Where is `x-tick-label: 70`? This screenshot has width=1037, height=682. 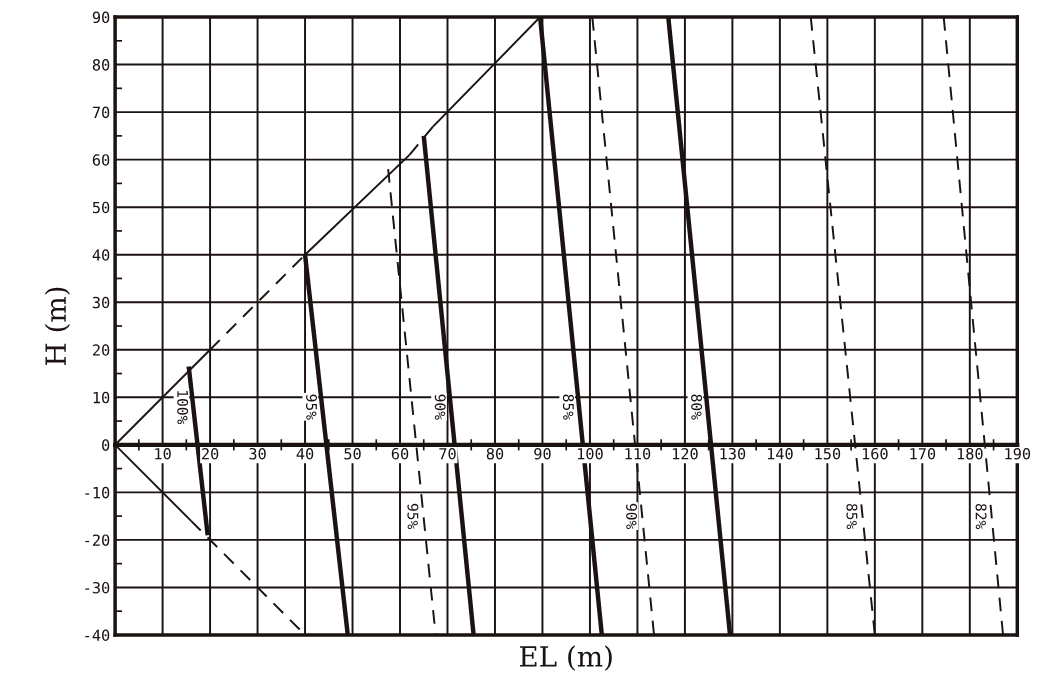
x-tick-label: 70 is located at coordinates (447, 453).